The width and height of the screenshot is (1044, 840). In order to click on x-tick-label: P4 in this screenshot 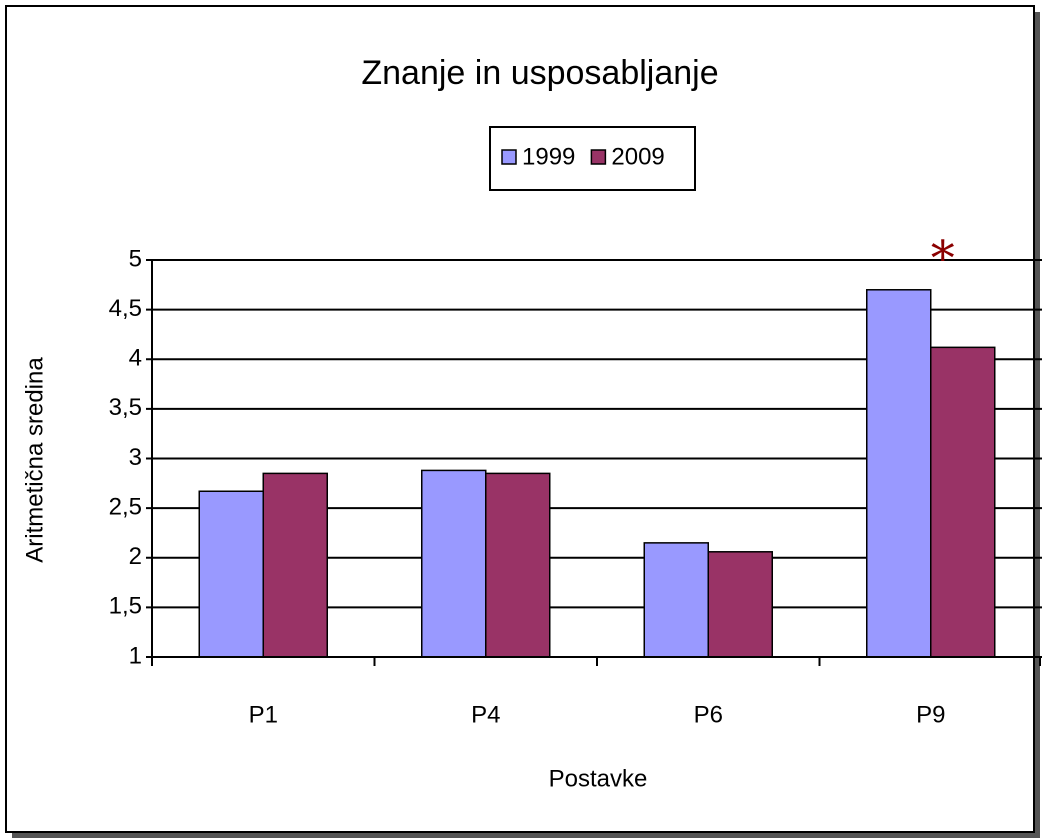, I will do `click(485, 714)`.